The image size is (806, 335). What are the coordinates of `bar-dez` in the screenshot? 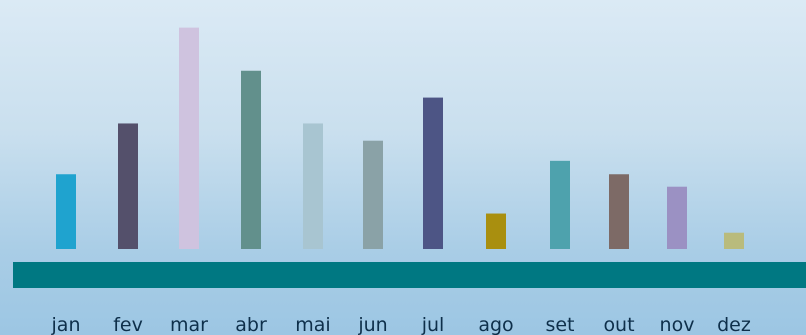 It's located at (734, 240).